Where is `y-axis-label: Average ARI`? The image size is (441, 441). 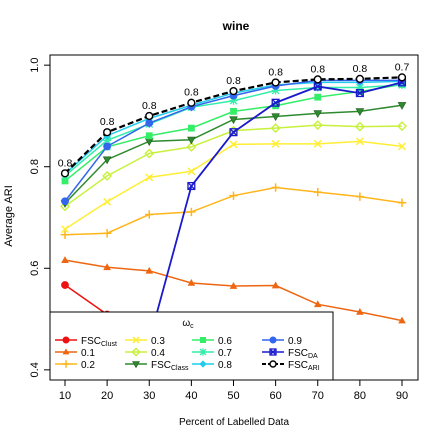 y-axis-label: Average ARI is located at coordinates (9, 216).